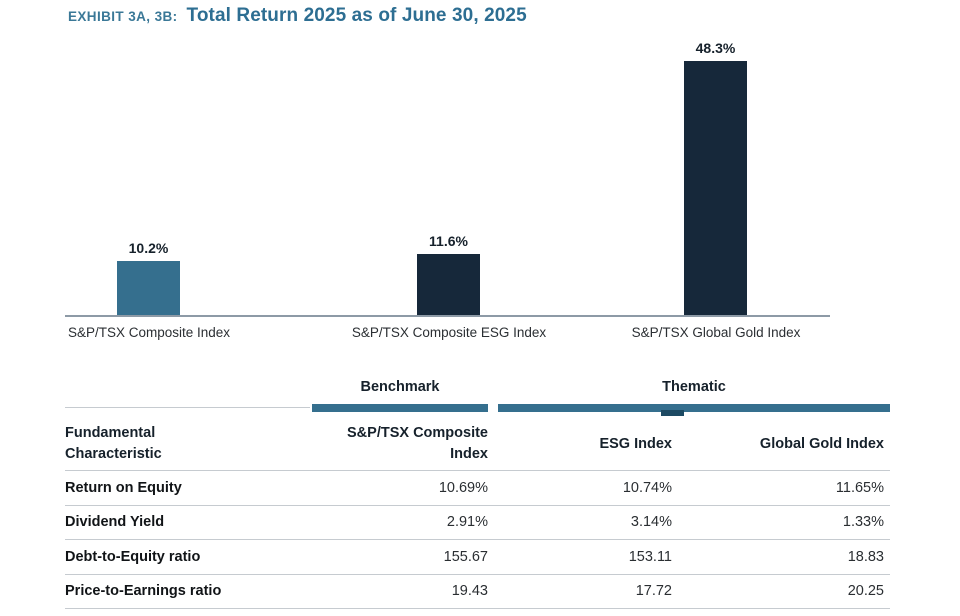 This screenshot has height=616, width=960. What do you see at coordinates (143, 591) in the screenshot?
I see `row-label: Price-to-Earnings ratio` at bounding box center [143, 591].